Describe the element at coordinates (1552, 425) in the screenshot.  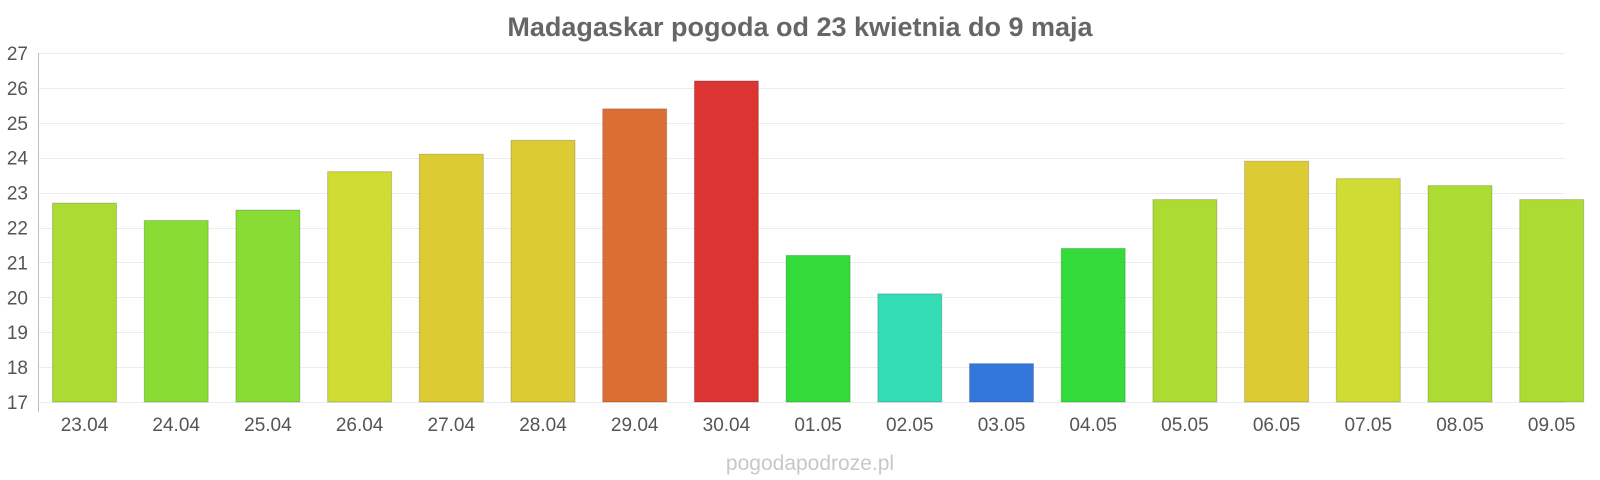
I see `x-tick-label: 09.05` at that location.